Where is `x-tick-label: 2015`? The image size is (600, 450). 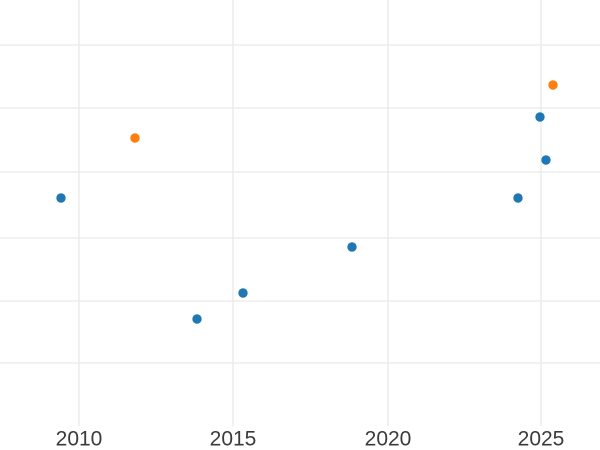
x-tick-label: 2015 is located at coordinates (233, 439).